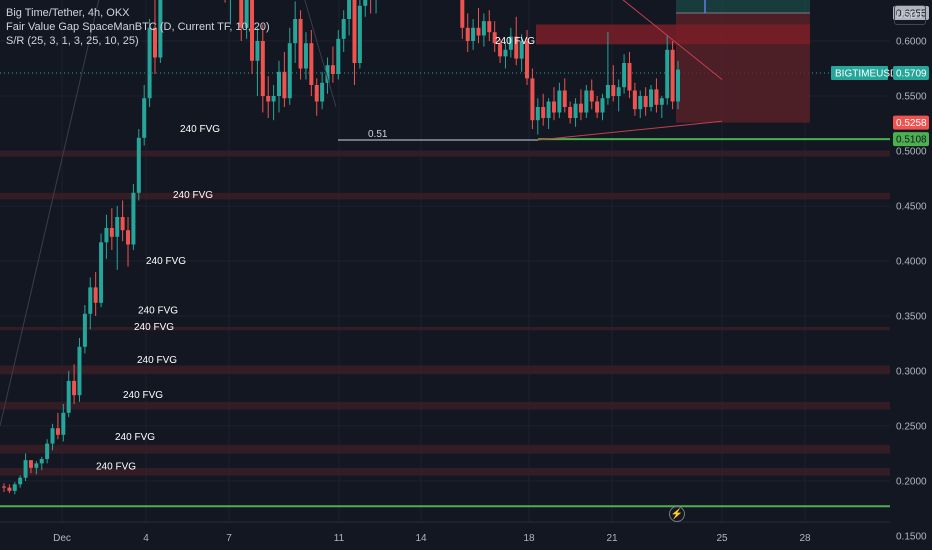  Describe the element at coordinates (869, 74) in the screenshot. I see `symbol-label: BIGTIMEUSDT` at that location.